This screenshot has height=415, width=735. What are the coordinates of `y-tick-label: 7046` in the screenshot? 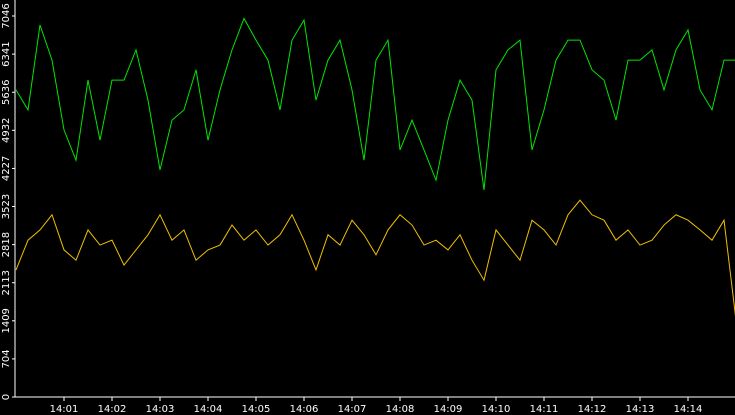 It's located at (6, 15).